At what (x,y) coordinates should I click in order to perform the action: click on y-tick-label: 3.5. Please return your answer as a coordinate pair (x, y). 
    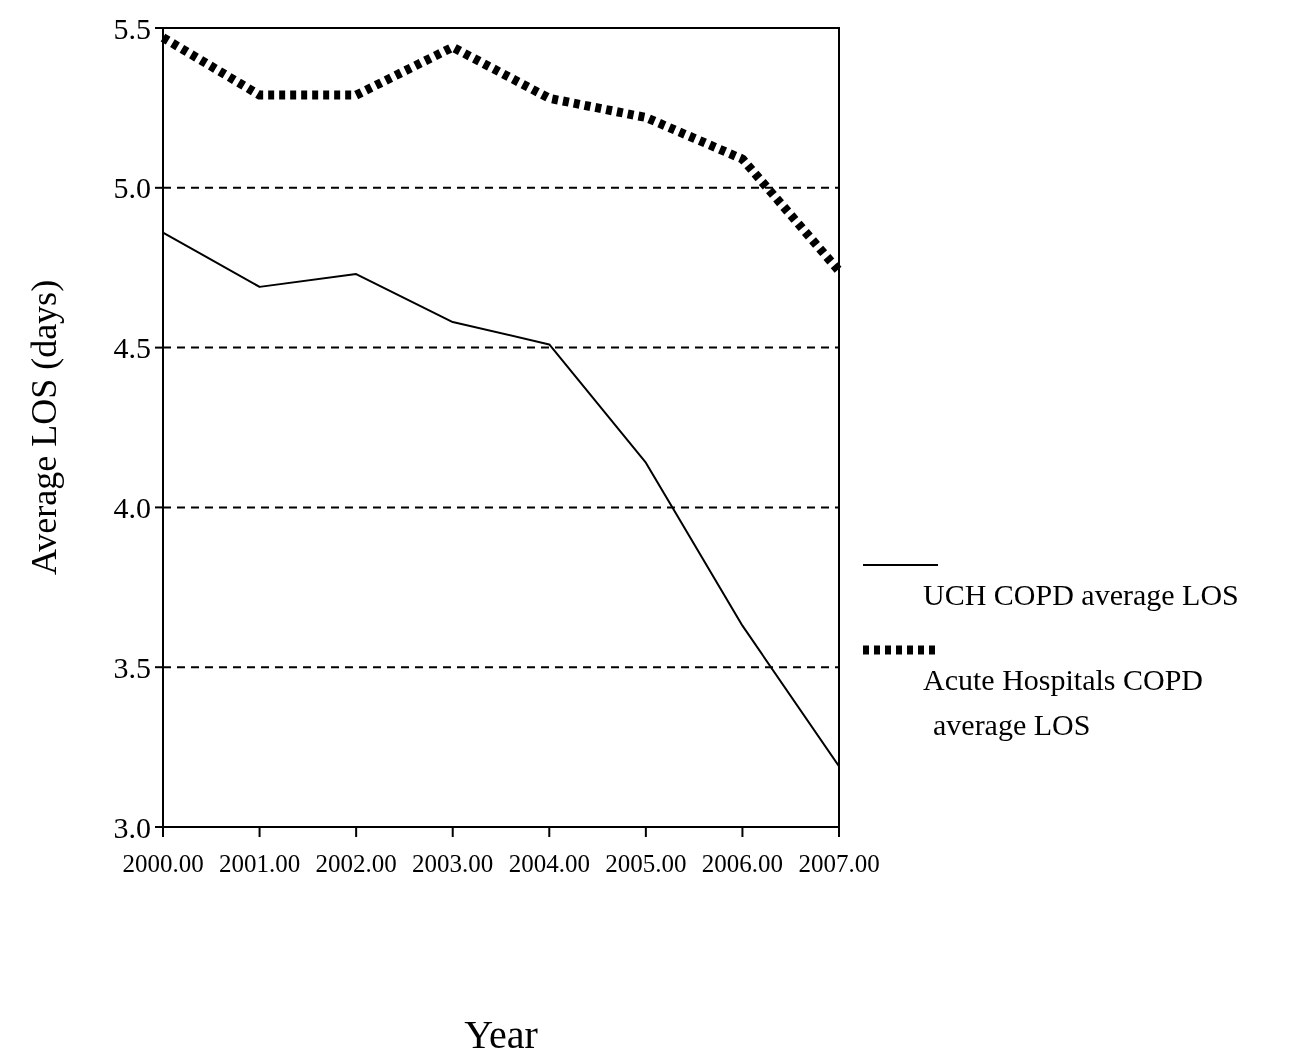
    Looking at the image, I should click on (132, 667).